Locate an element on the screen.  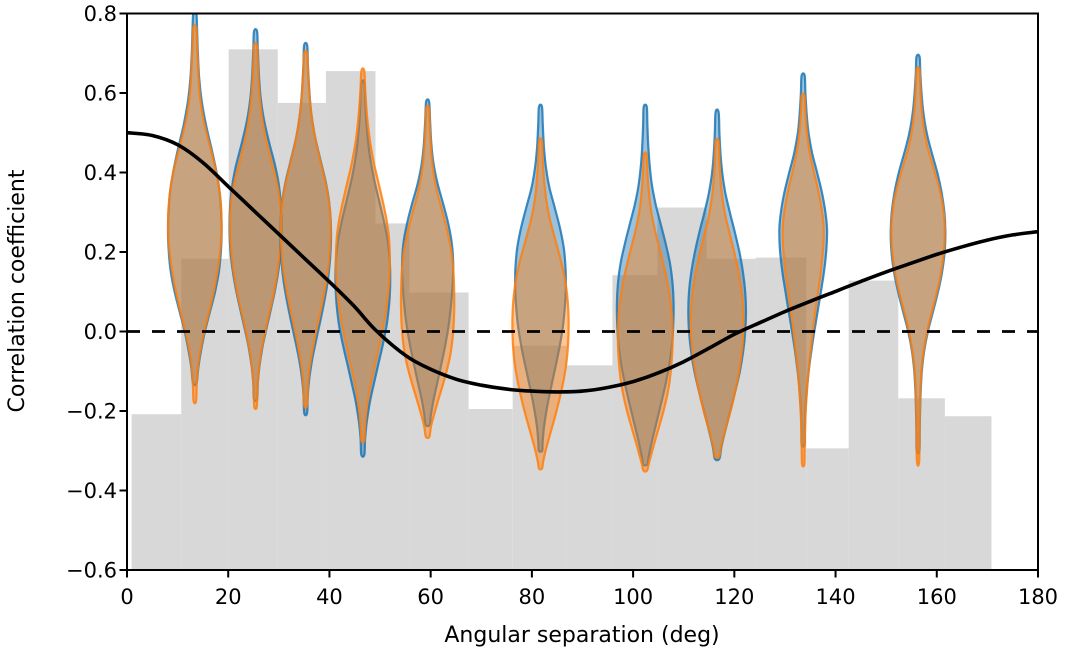
x-tick-label: 100 is located at coordinates (633, 597).